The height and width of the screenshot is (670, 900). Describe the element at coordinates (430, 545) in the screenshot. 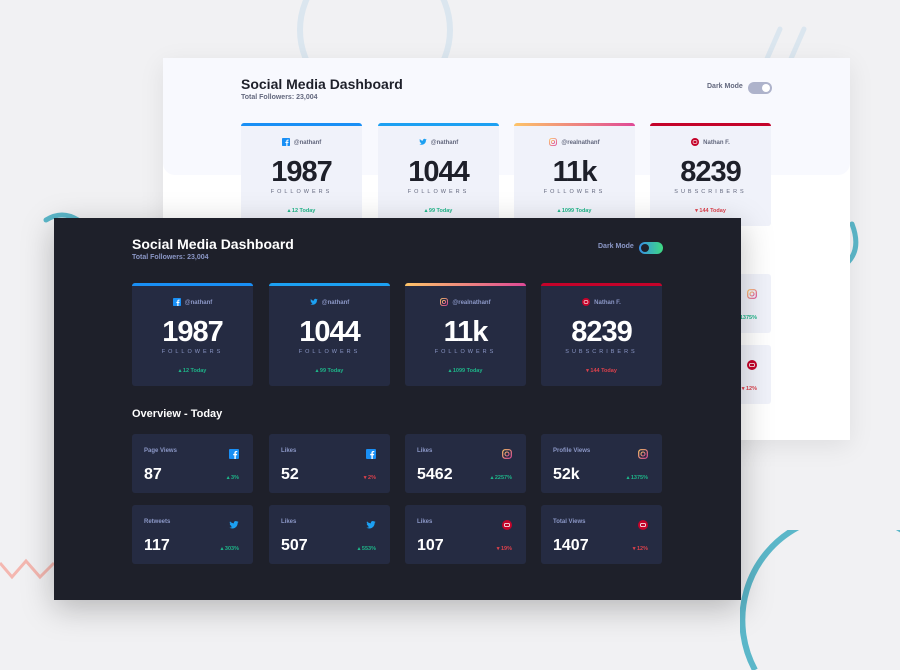

I see `overview-value: 107` at that location.